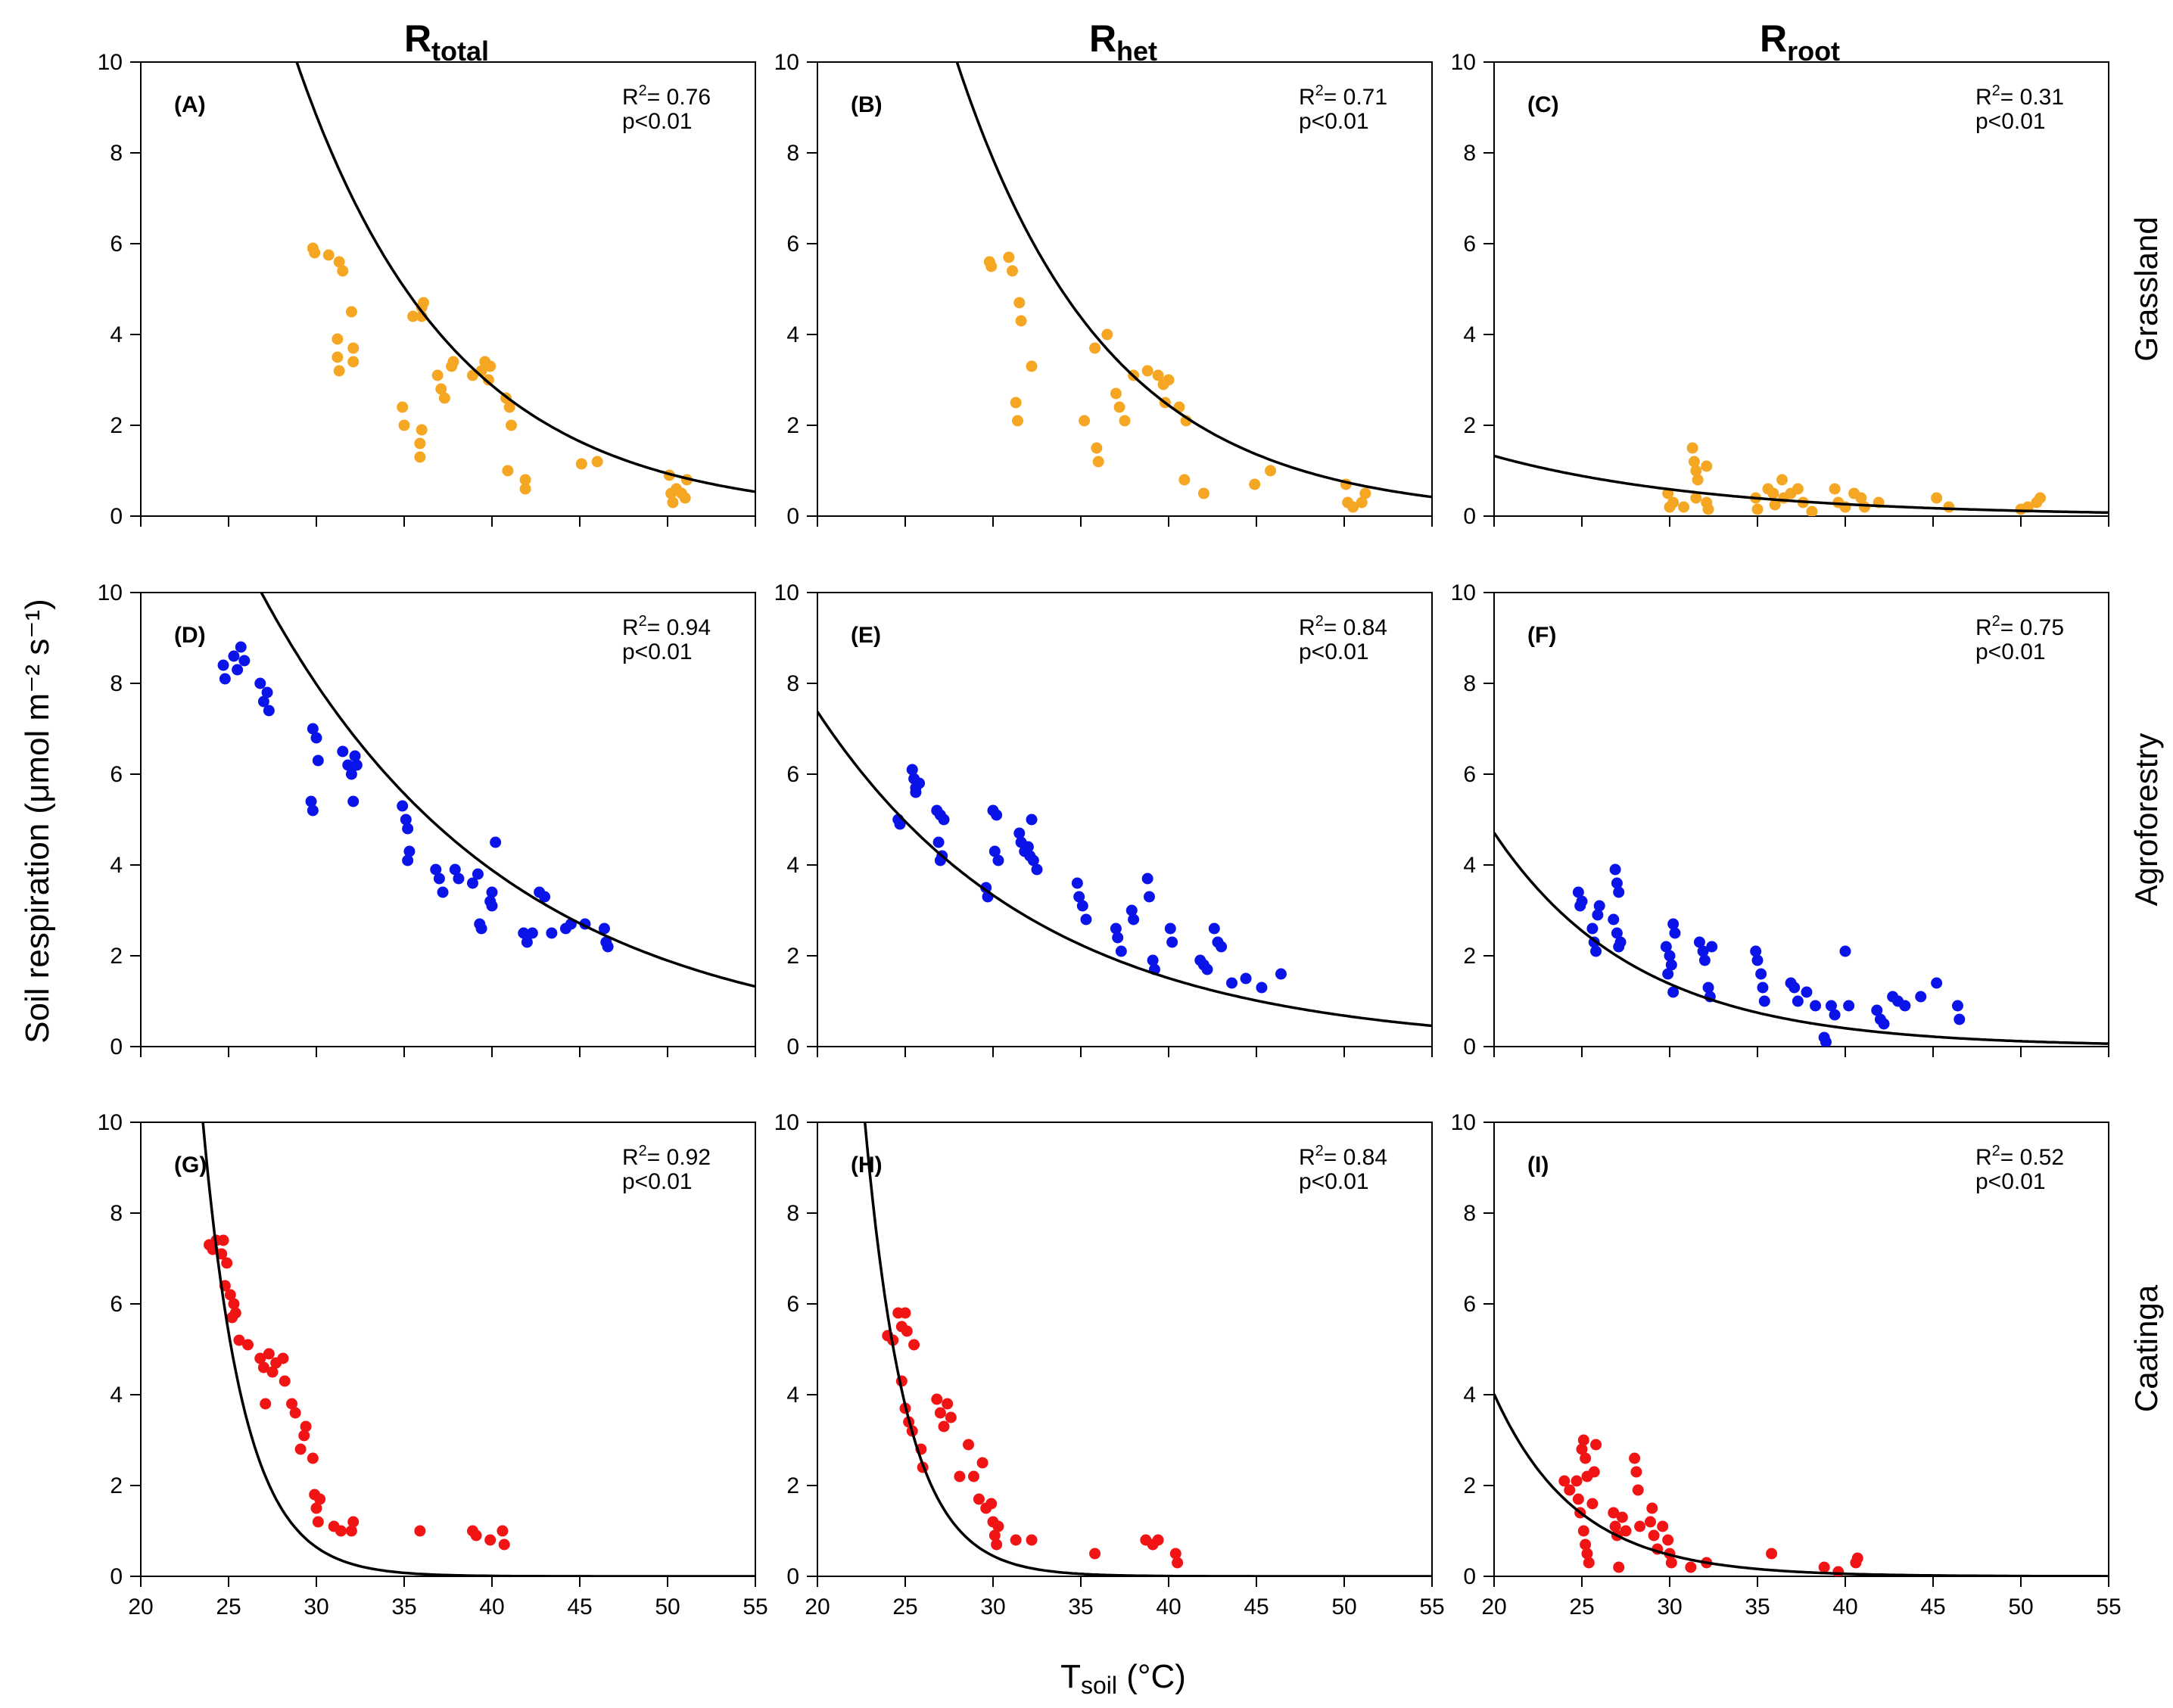  What do you see at coordinates (792, 774) in the screenshot?
I see `y-tick-label: 6` at bounding box center [792, 774].